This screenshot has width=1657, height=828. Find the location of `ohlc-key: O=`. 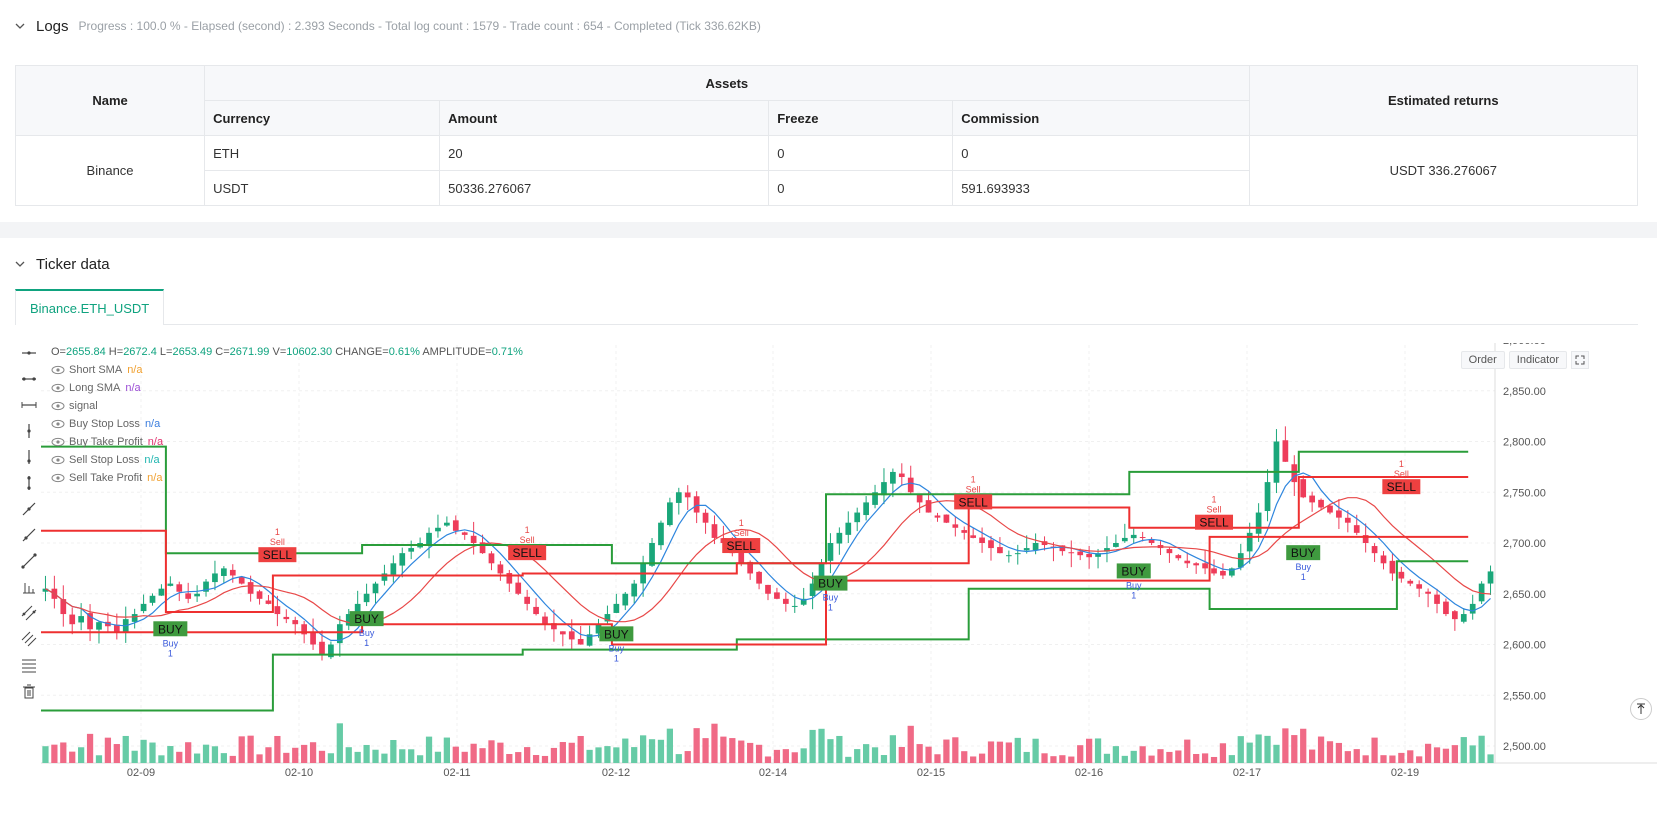

ohlc-key: O= is located at coordinates (58, 352).